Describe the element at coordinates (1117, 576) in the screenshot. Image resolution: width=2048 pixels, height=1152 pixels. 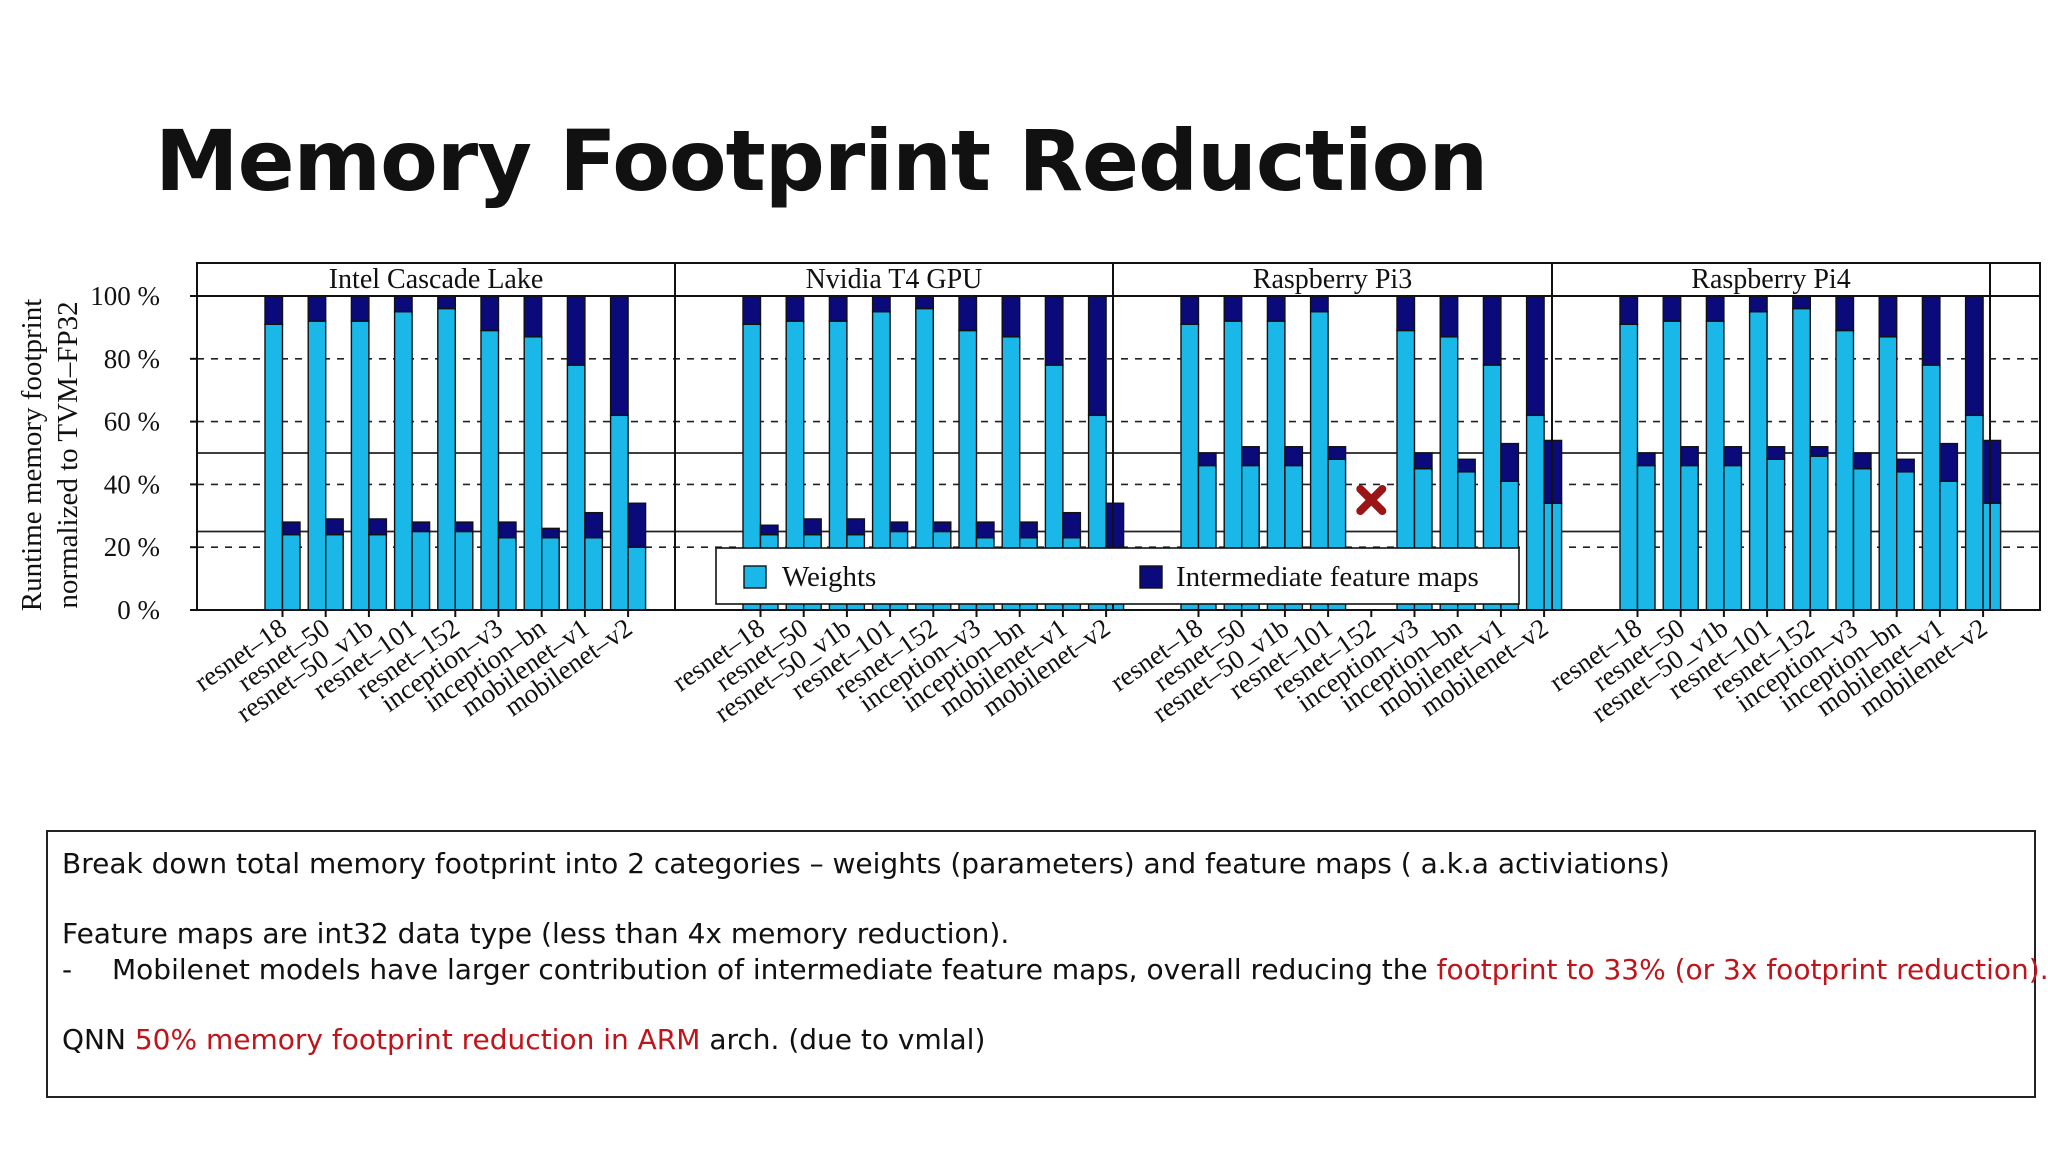
I see `legend-box` at that location.